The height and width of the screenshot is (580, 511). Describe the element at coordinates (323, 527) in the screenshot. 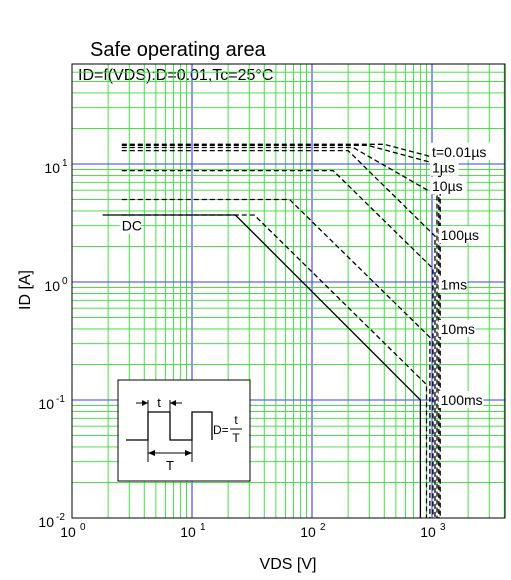

I see `x-tick-exponent: 2` at that location.